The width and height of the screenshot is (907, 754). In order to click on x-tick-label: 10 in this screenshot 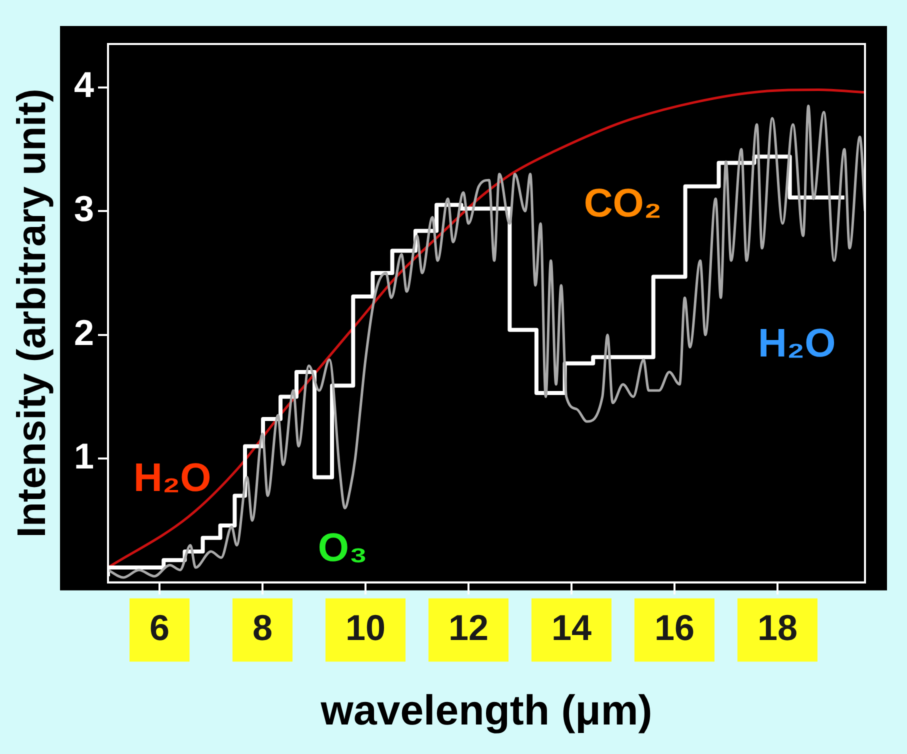, I will do `click(365, 627)`.